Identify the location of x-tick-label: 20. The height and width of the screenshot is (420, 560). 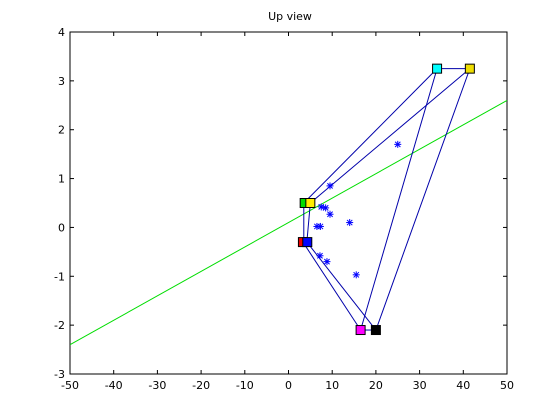
(376, 385).